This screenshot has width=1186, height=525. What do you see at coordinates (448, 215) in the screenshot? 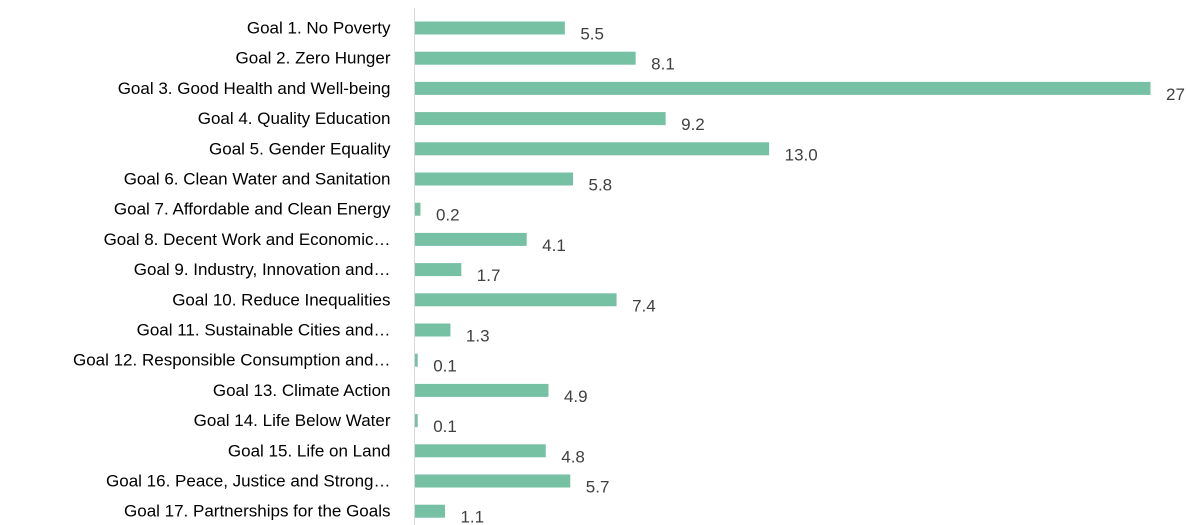
I see `value-label-goal-7: 0.2` at bounding box center [448, 215].